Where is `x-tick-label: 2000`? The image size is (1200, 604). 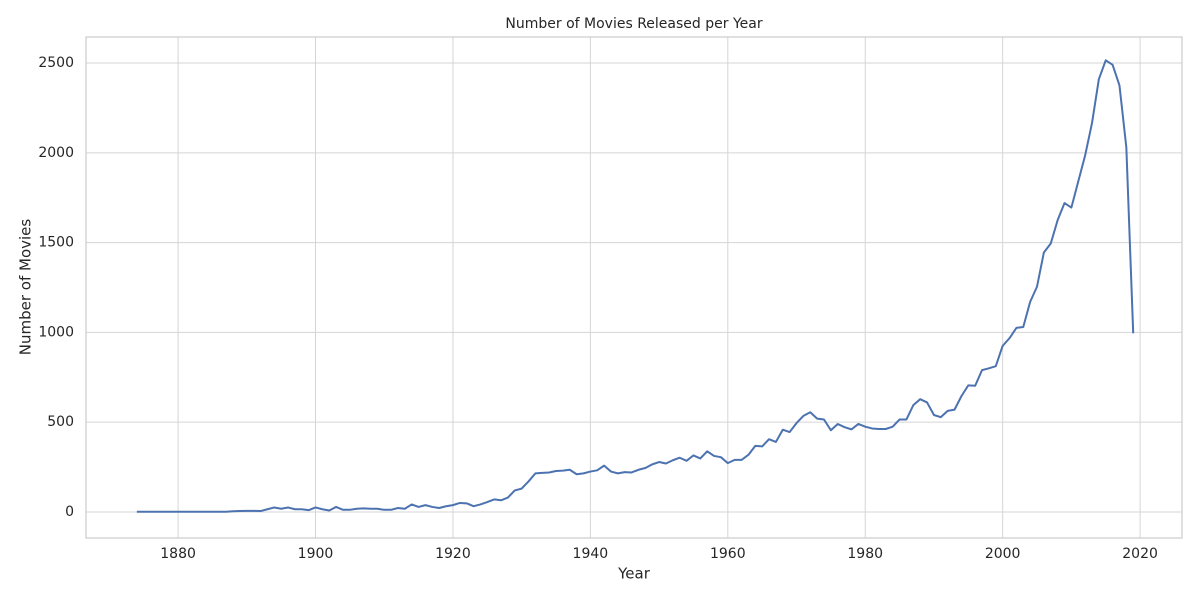
x-tick-label: 2000 is located at coordinates (1003, 554).